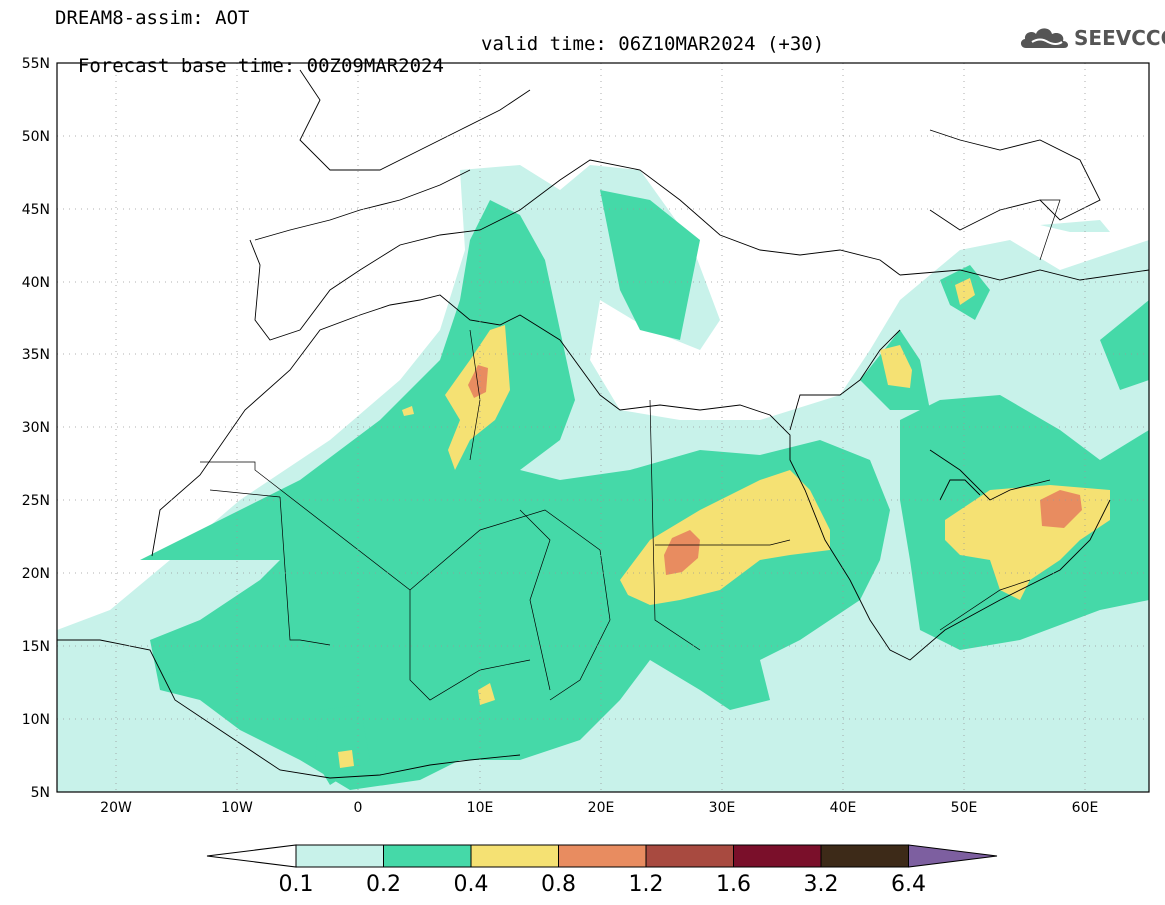 The width and height of the screenshot is (1165, 905). Describe the element at coordinates (152, 18) in the screenshot. I see `map-title: DREAM8-assim: AOT` at that location.